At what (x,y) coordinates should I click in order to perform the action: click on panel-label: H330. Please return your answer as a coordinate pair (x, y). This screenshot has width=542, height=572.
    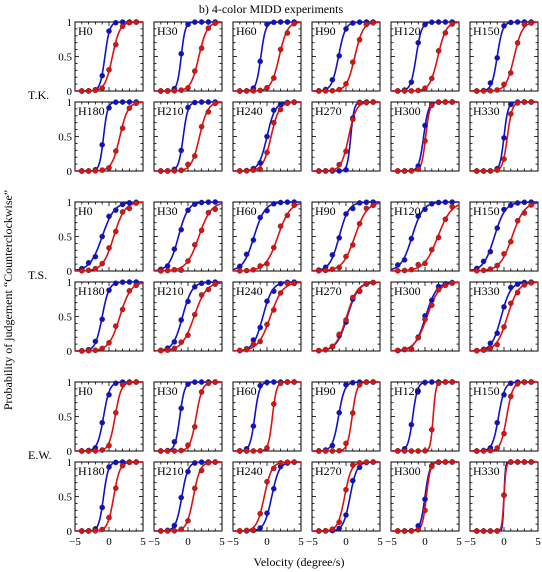
    Looking at the image, I should click on (486, 291).